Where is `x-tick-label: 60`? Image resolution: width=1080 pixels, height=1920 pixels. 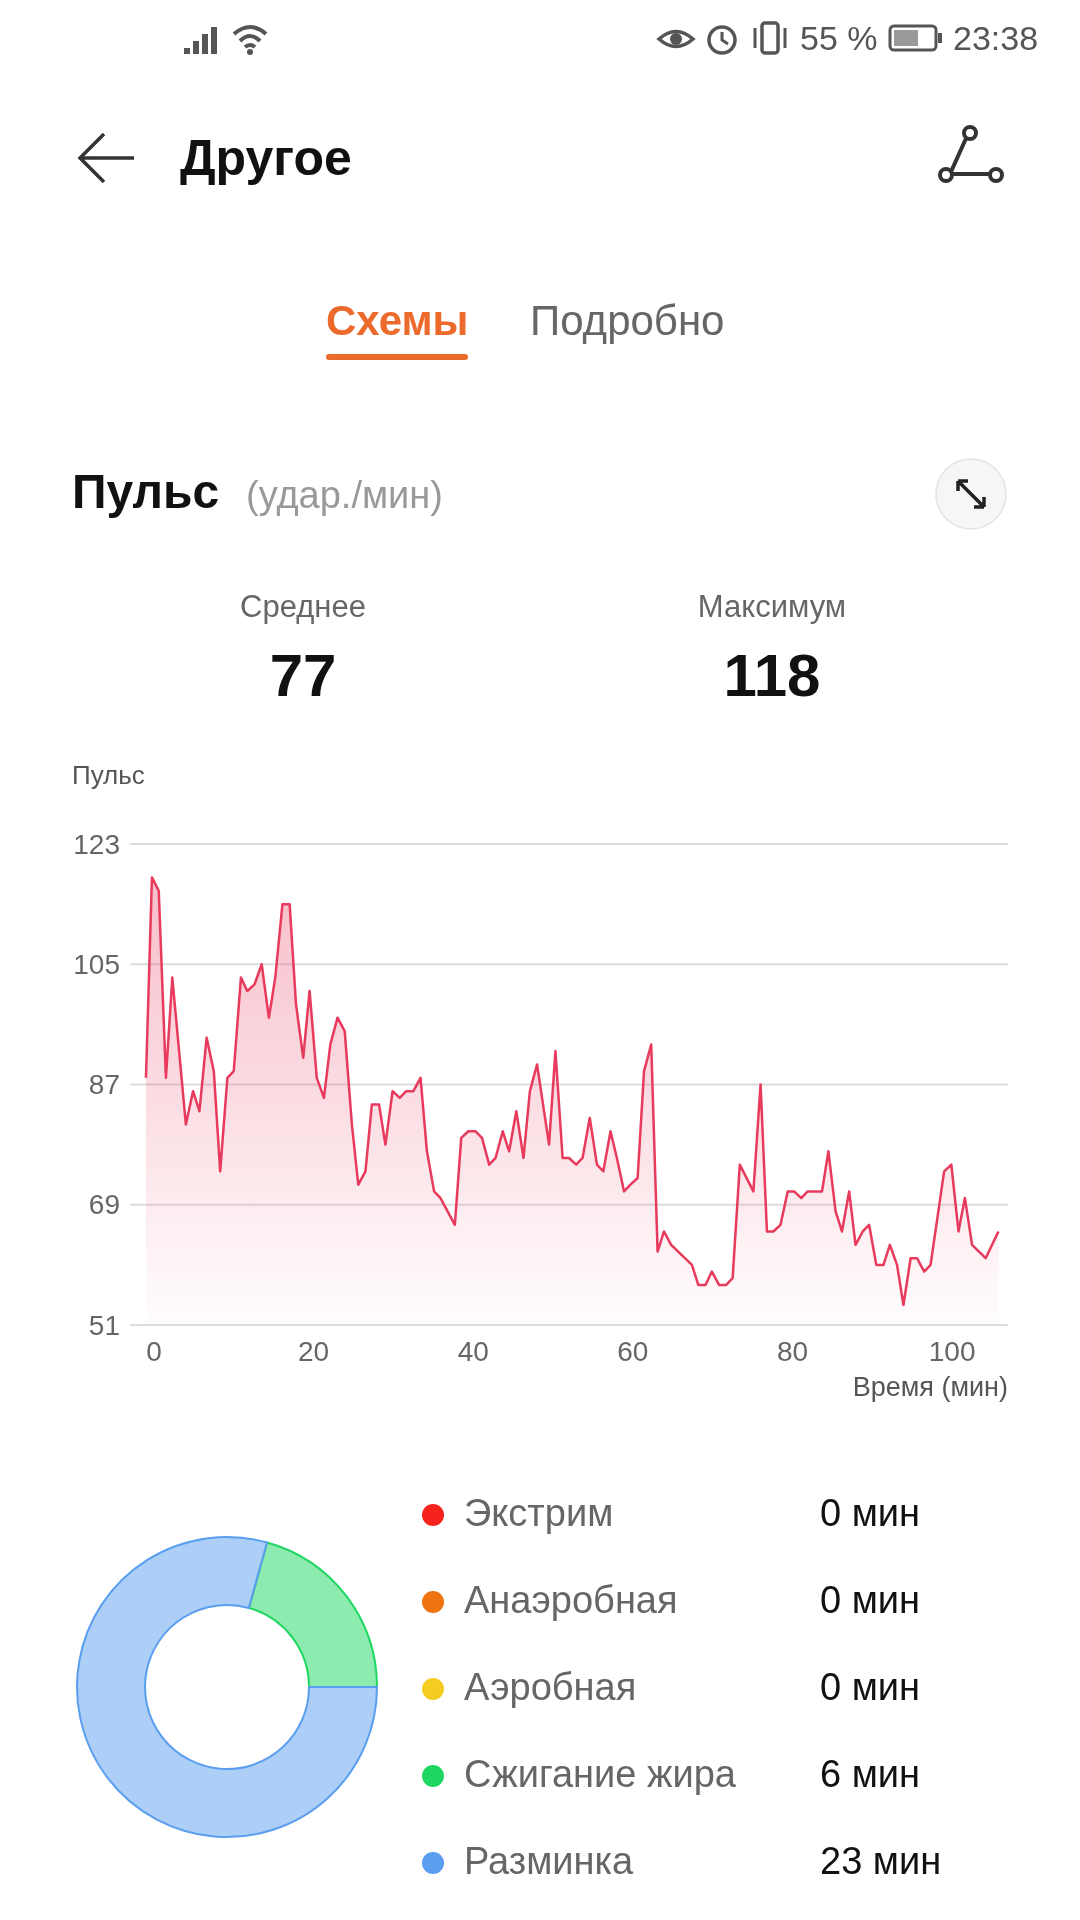
x-tick-label: 60 is located at coordinates (633, 1351).